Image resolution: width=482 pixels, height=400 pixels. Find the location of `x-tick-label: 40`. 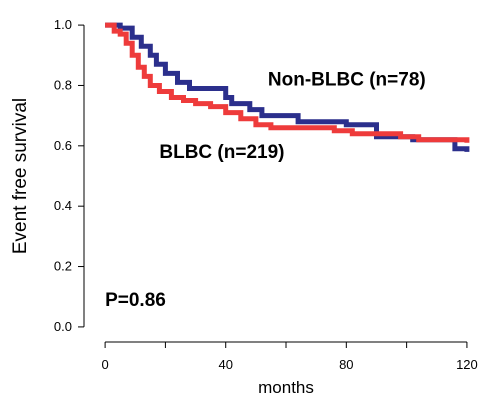

x-tick-label: 40 is located at coordinates (225, 364).